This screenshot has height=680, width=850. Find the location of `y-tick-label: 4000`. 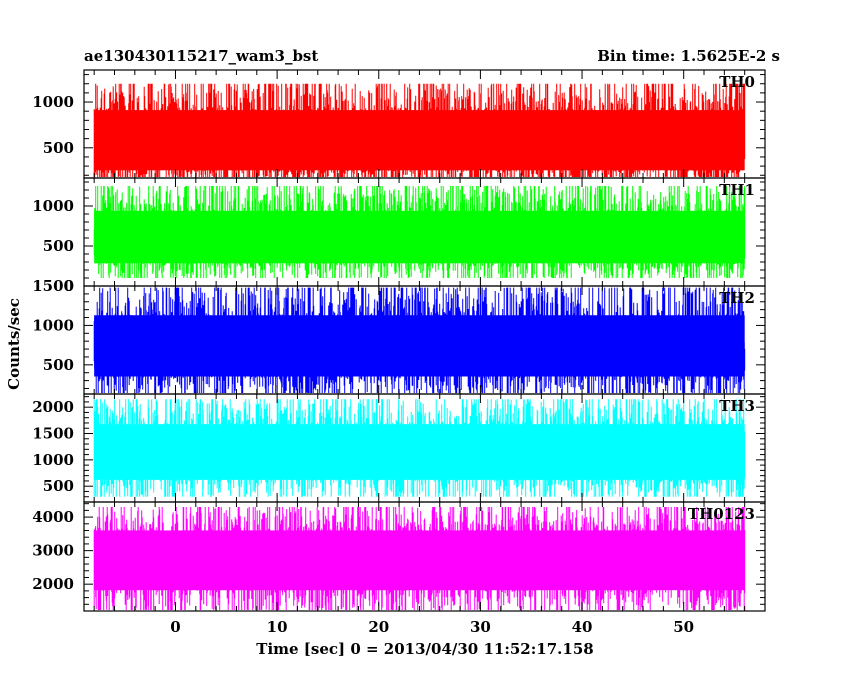

y-tick-label: 4000 is located at coordinates (53, 517).